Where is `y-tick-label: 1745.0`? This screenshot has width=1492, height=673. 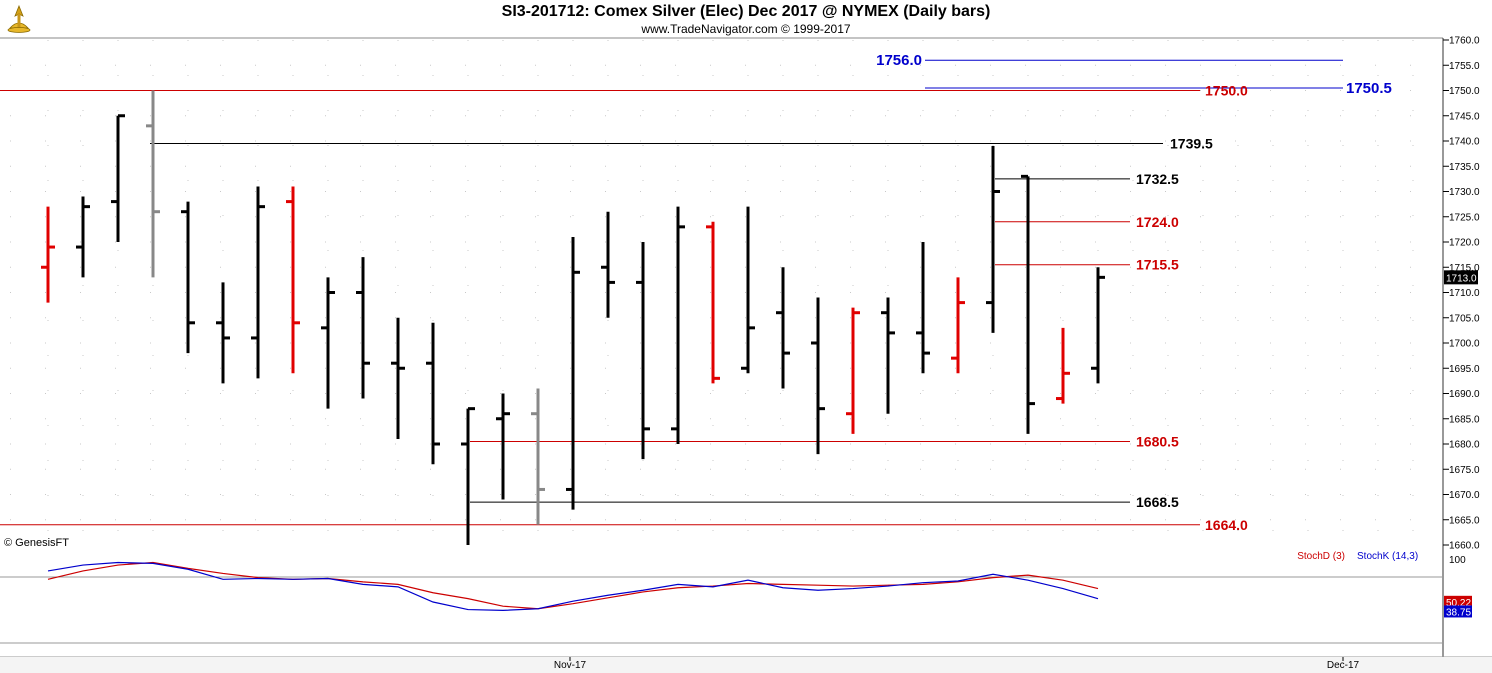
y-tick-label: 1745.0 is located at coordinates (1464, 116).